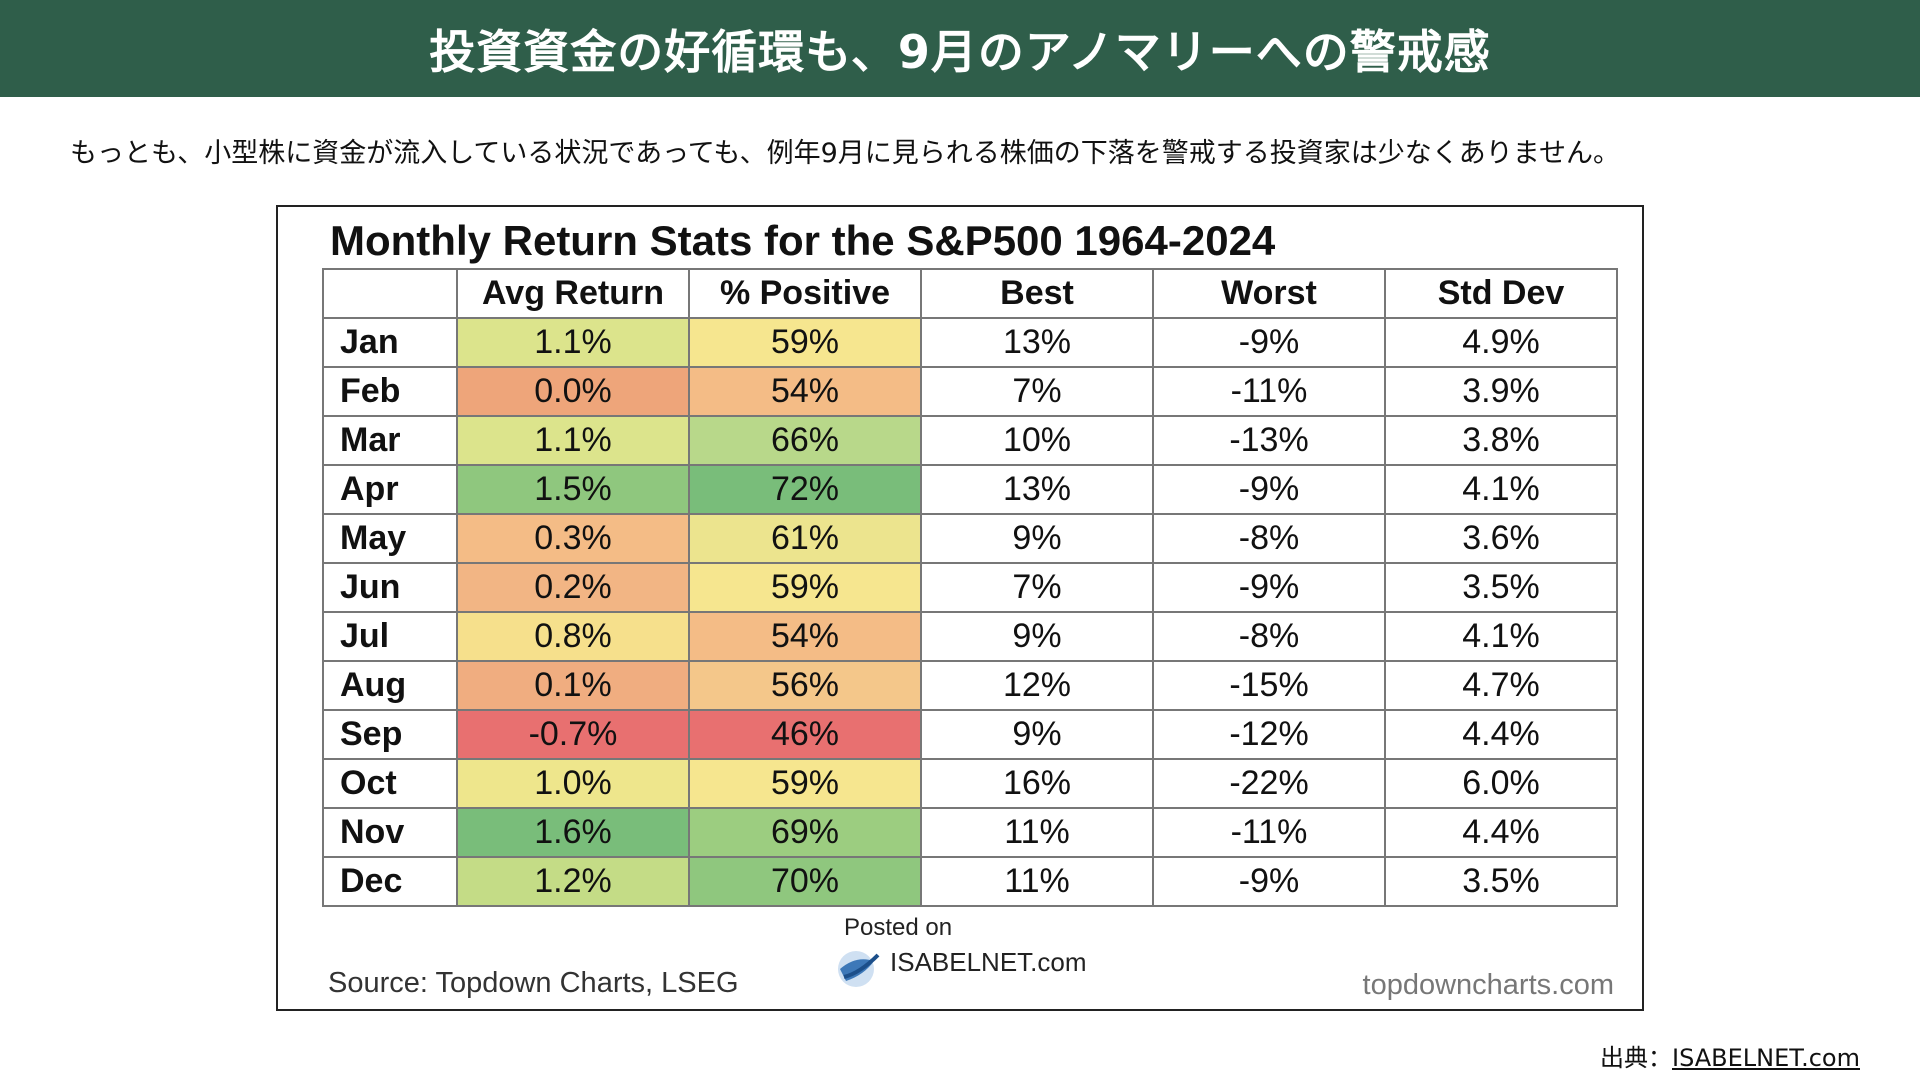 The image size is (1920, 1080). Describe the element at coordinates (805, 293) in the screenshot. I see `column-header-percent-positive: % Positive` at that location.